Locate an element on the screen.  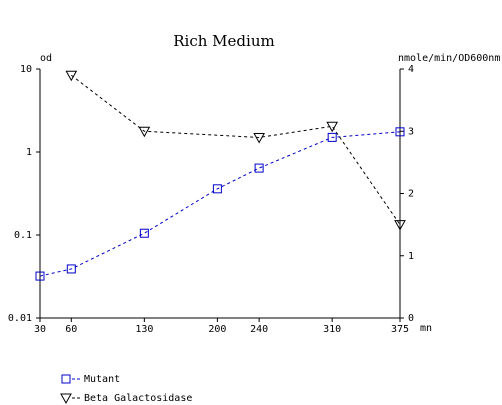
x-tick-label: 310 is located at coordinates (332, 329).